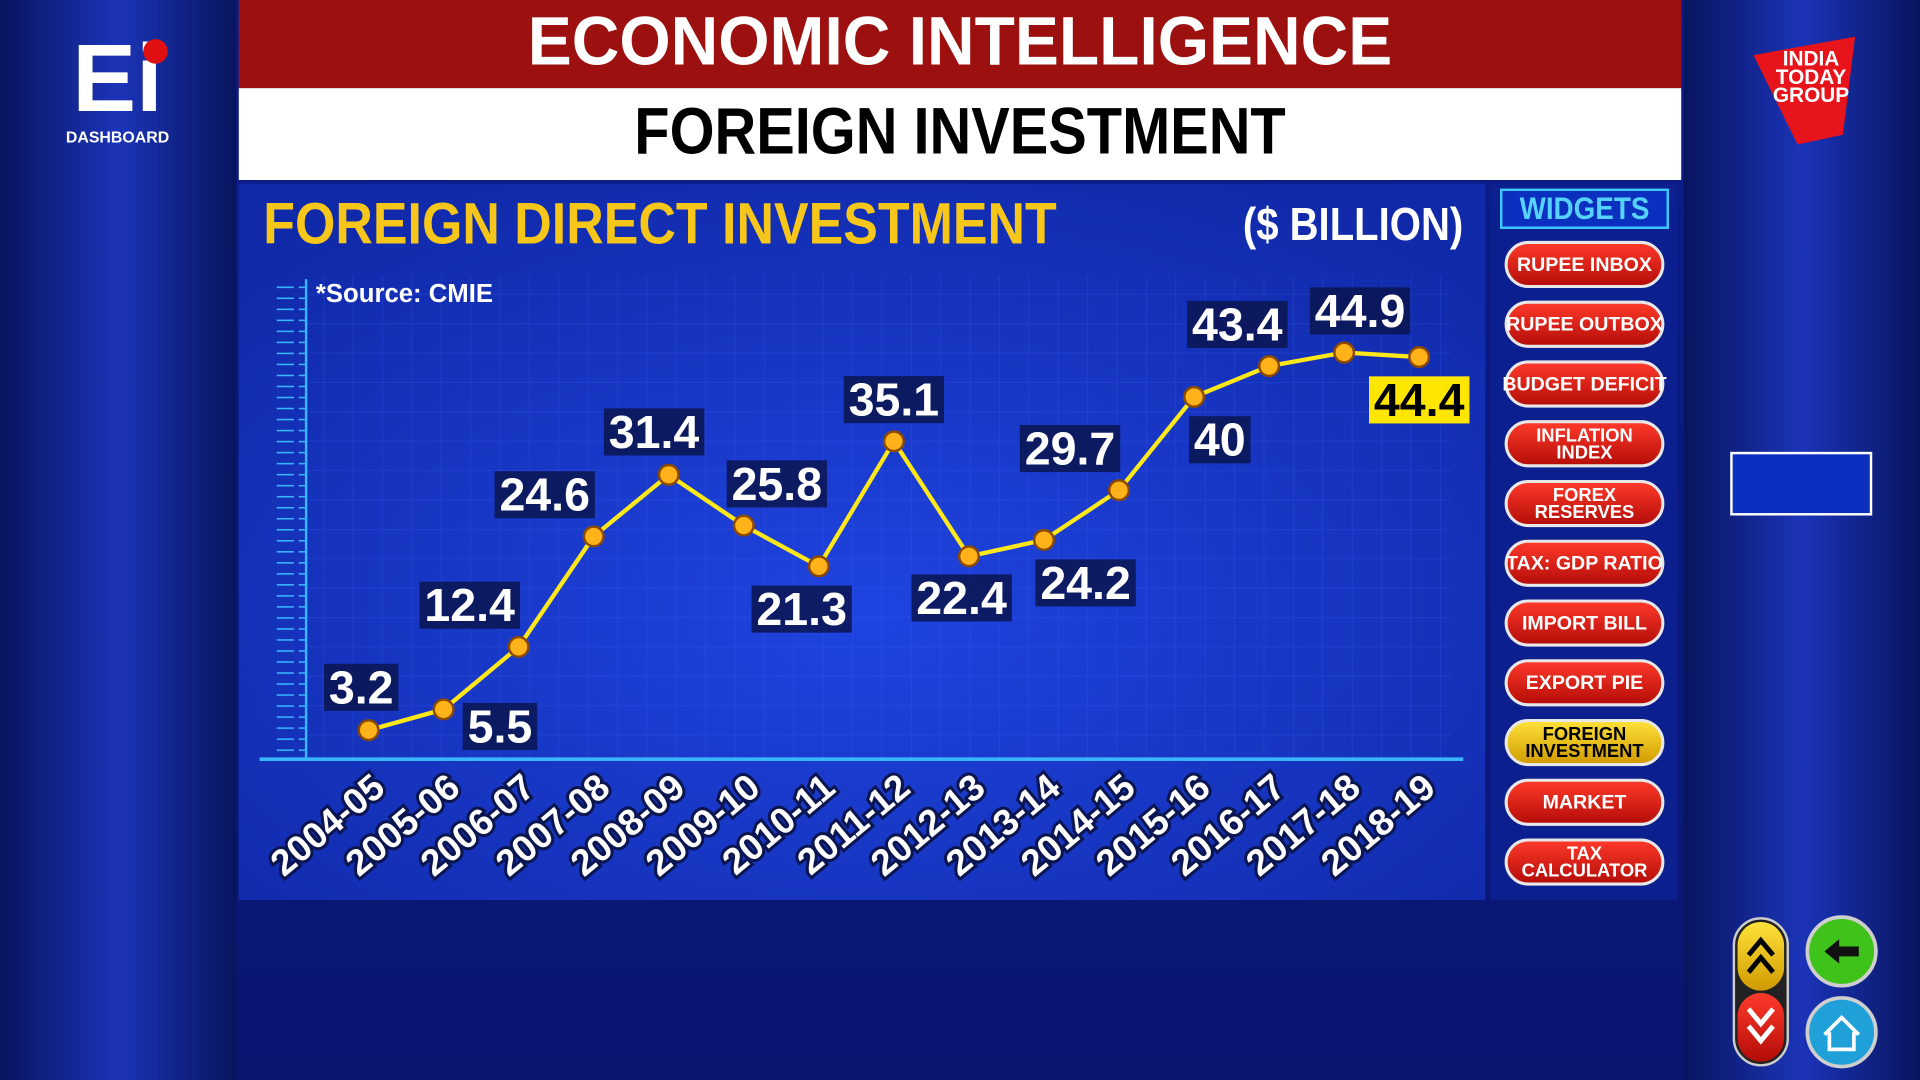  I want to click on brand-badge, so click(1804, 90).